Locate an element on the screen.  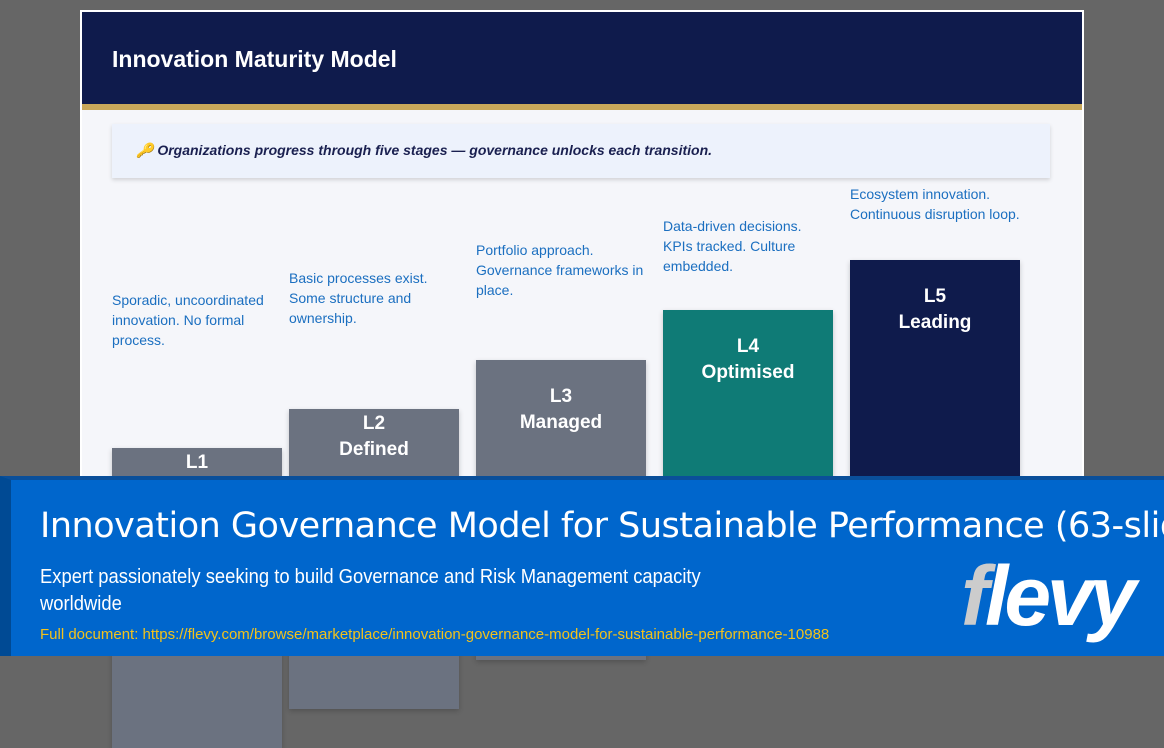
level-code: L3 is located at coordinates (561, 396).